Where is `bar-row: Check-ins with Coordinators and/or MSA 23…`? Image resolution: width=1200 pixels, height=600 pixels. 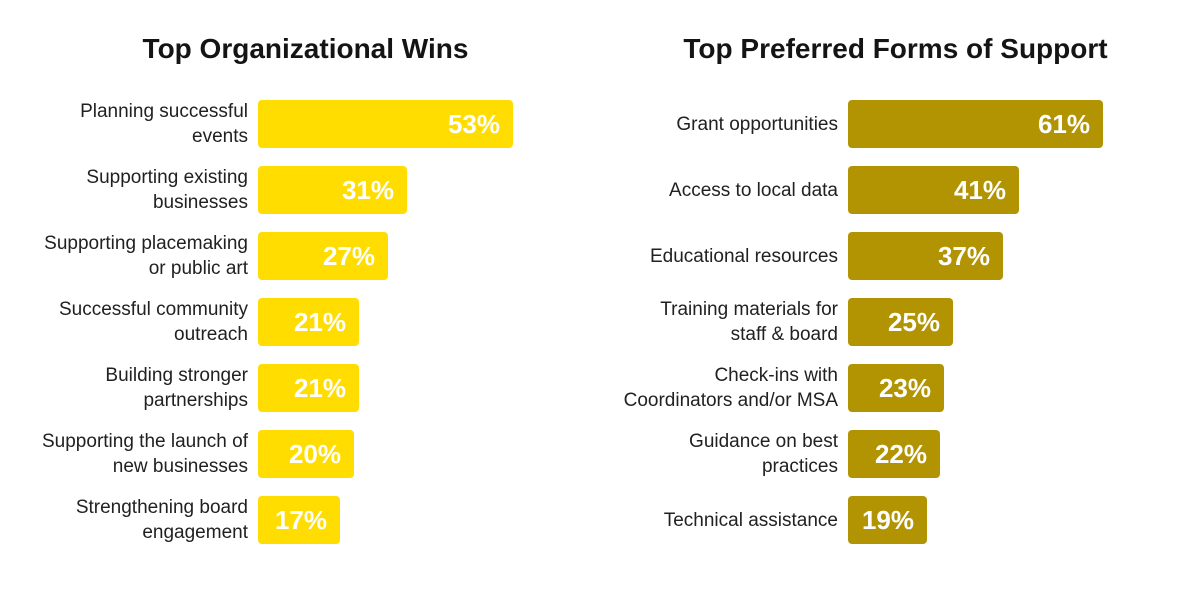 bar-row: Check-ins with Coordinators and/or MSA 23… is located at coordinates (895, 388).